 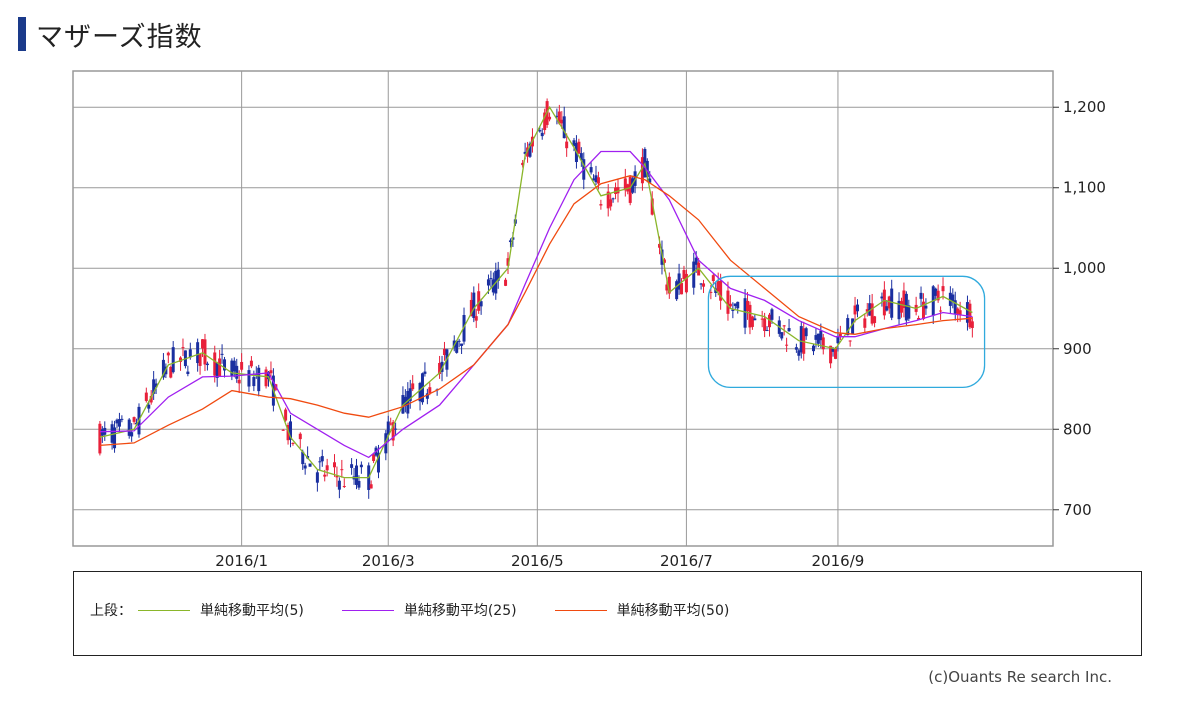 What do you see at coordinates (580, 610) in the screenshot?
I see `legend-swatch-sma50` at bounding box center [580, 610].